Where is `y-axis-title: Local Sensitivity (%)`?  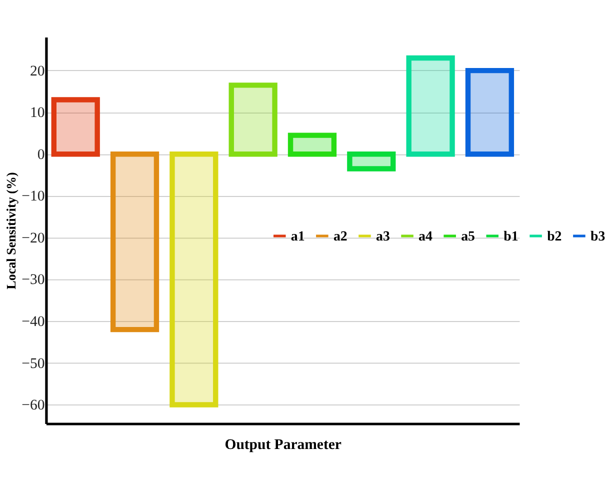 y-axis-title: Local Sensitivity (%) is located at coordinates (11, 231).